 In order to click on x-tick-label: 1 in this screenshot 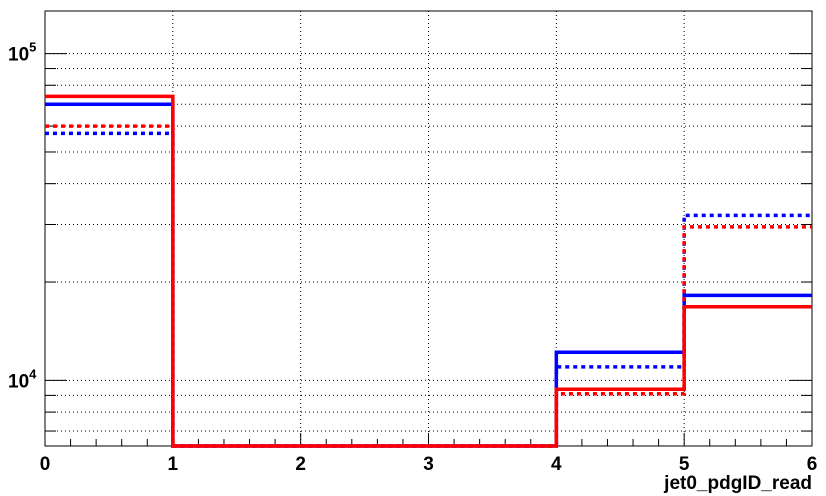, I will do `click(173, 464)`.